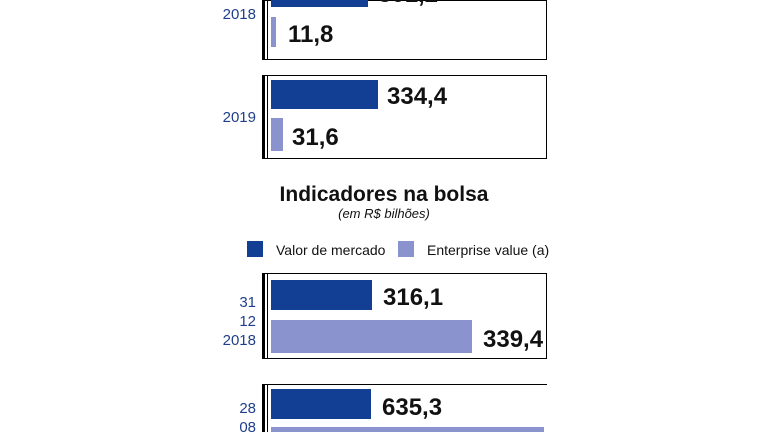 This screenshot has width=768, height=432. Describe the element at coordinates (247, 425) in the screenshot. I see `group-label-line: 08` at that location.